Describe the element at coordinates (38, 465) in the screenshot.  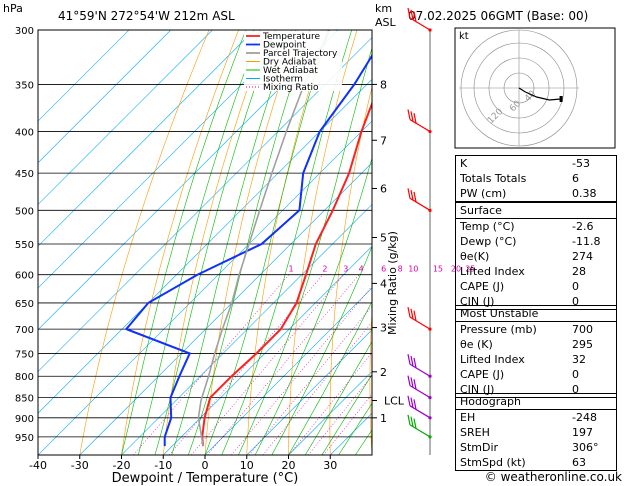
I see `x-tick-label: -40` at that location.